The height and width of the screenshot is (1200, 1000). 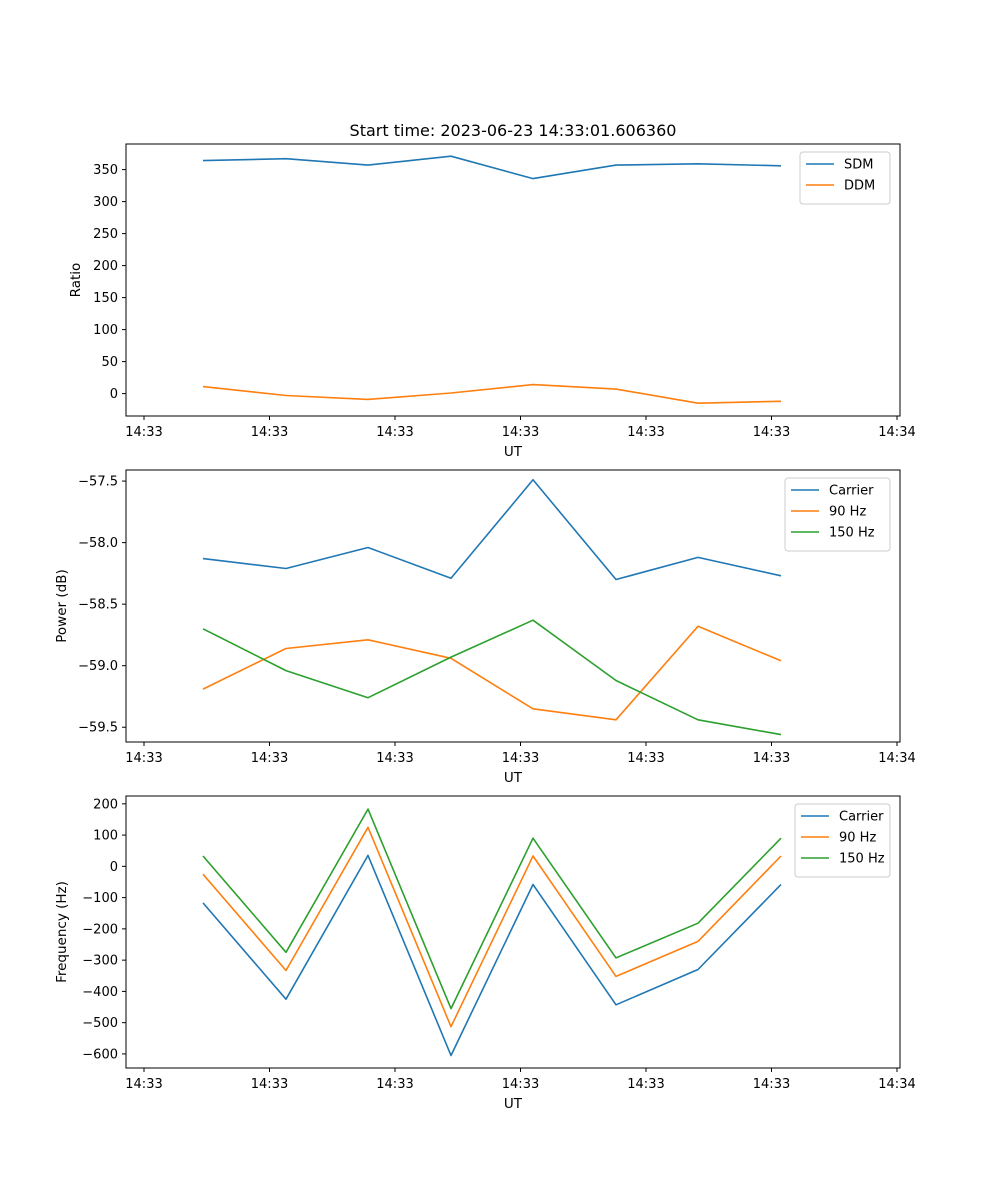 What do you see at coordinates (76, 280) in the screenshot?
I see `y-axis-label: Ratio` at bounding box center [76, 280].